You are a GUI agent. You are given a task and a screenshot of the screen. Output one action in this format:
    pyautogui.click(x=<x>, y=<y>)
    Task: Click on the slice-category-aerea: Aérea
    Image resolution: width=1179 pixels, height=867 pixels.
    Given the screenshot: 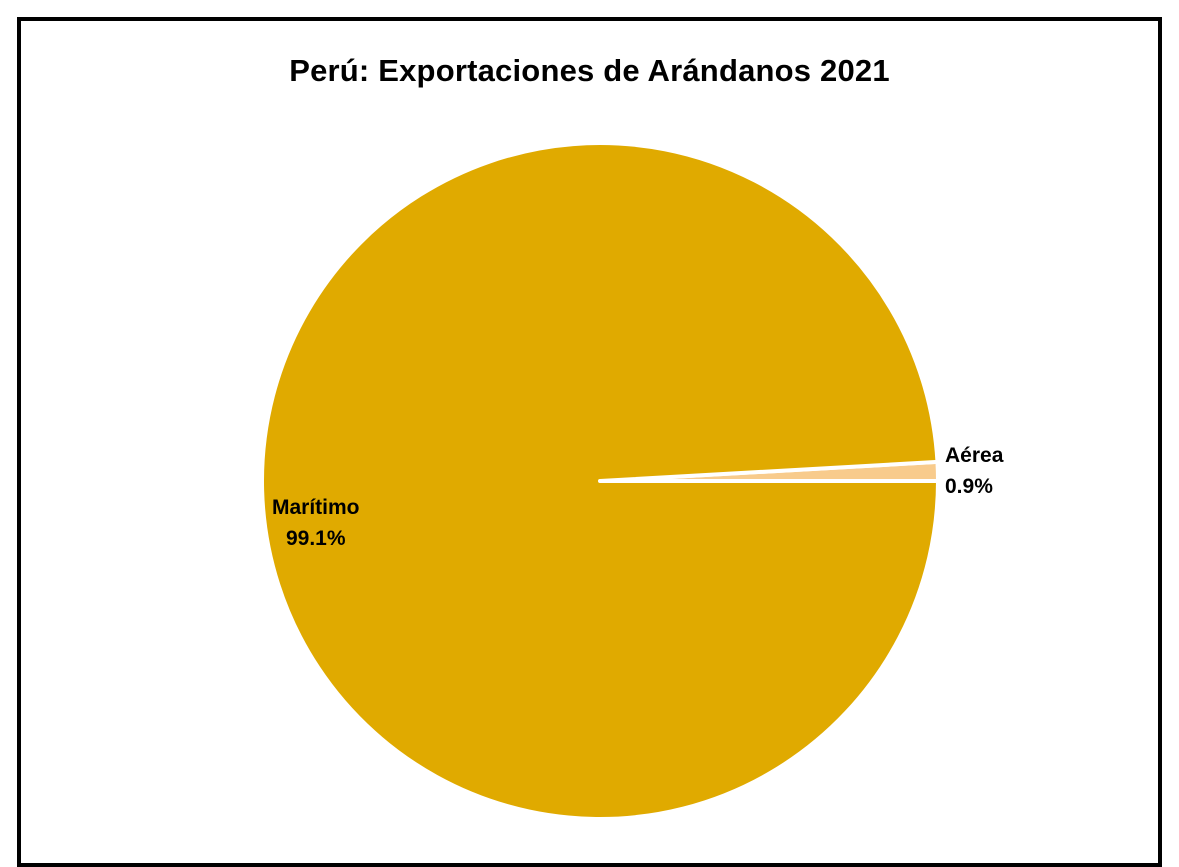 What is the action you would take?
    pyautogui.click(x=974, y=455)
    